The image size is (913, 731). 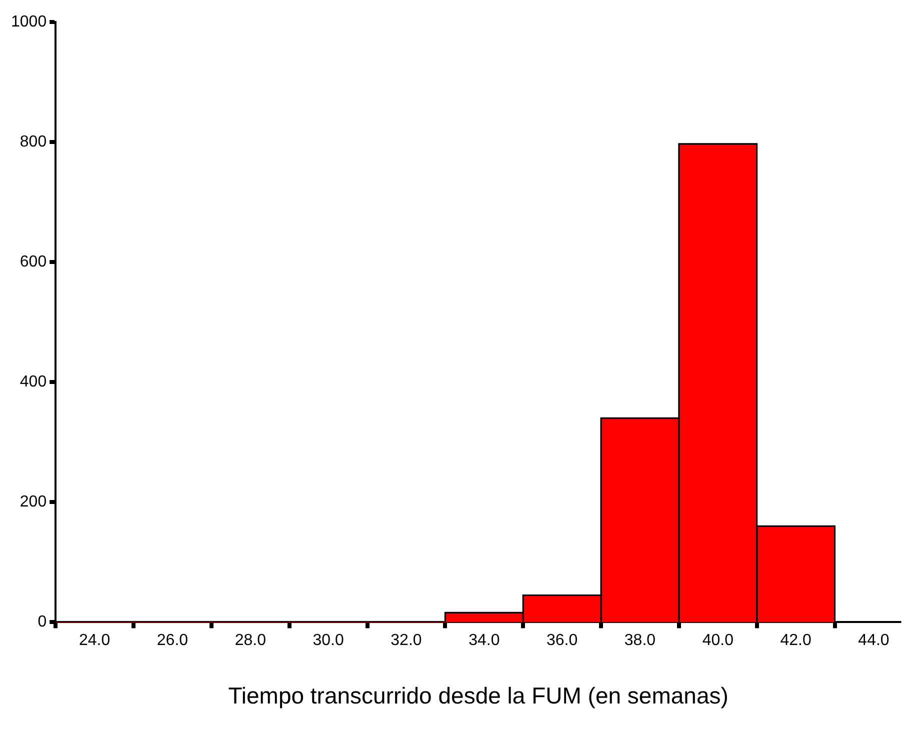 What do you see at coordinates (250, 641) in the screenshot?
I see `x-tick-label: 28.0` at bounding box center [250, 641].